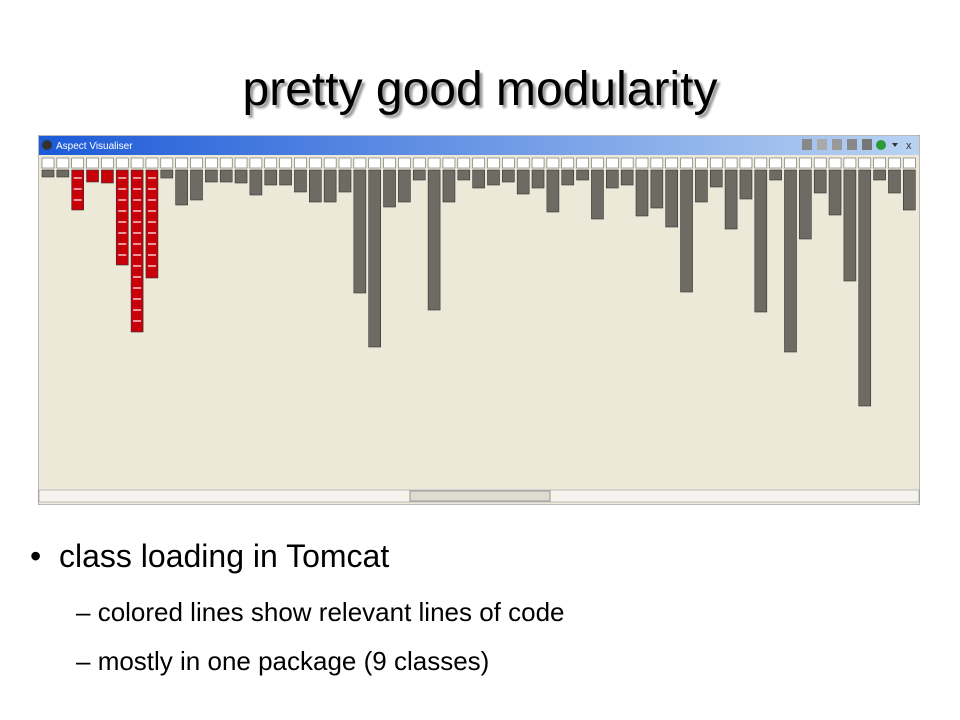  I want to click on toolbar: x, so click(857, 145).